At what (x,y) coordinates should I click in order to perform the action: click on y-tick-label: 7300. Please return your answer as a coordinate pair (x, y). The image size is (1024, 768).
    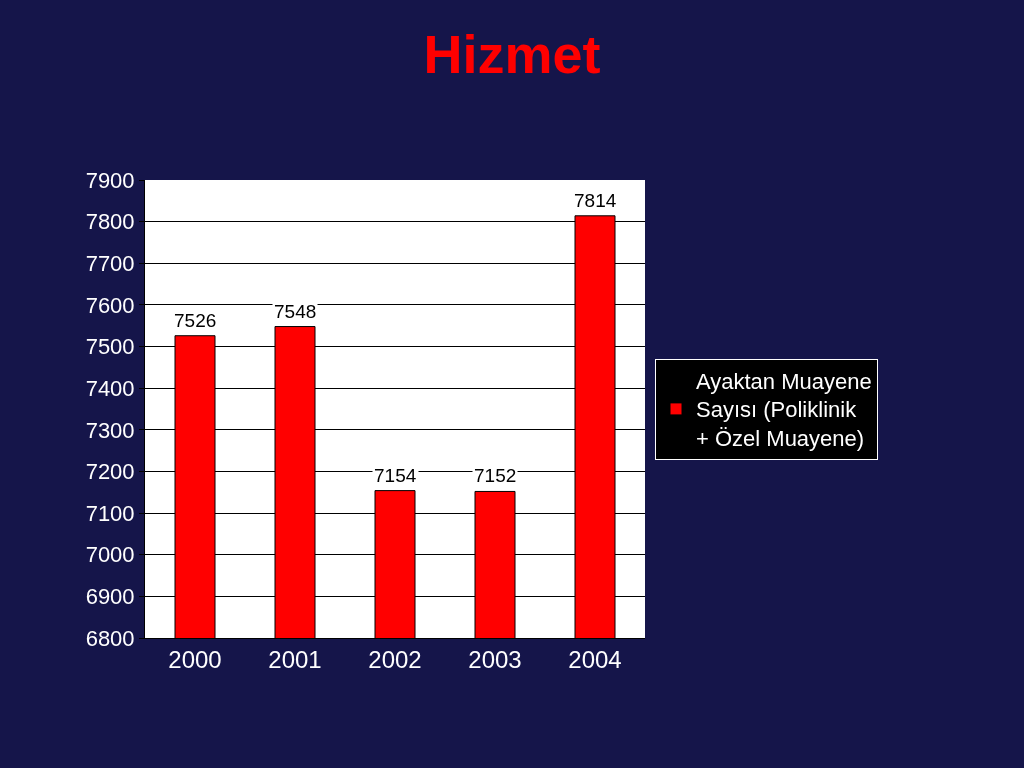
    Looking at the image, I should click on (110, 430).